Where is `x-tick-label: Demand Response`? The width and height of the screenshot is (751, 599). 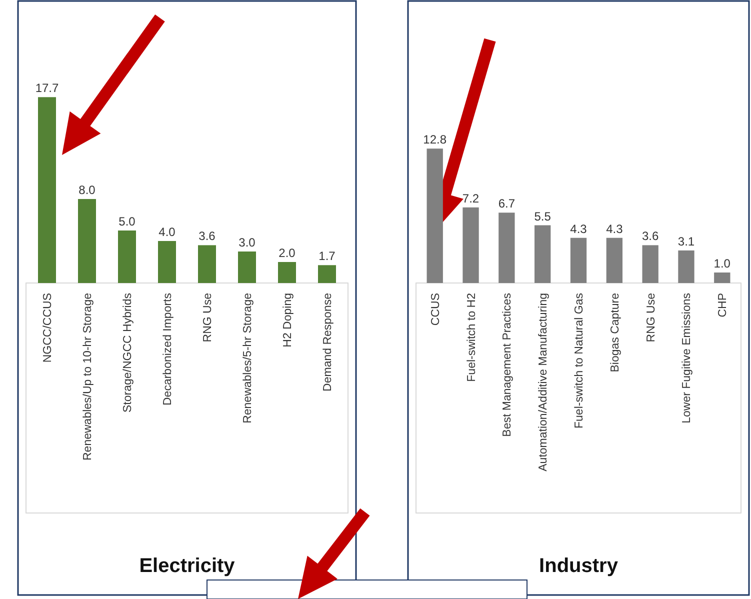 x-tick-label: Demand Response is located at coordinates (328, 342).